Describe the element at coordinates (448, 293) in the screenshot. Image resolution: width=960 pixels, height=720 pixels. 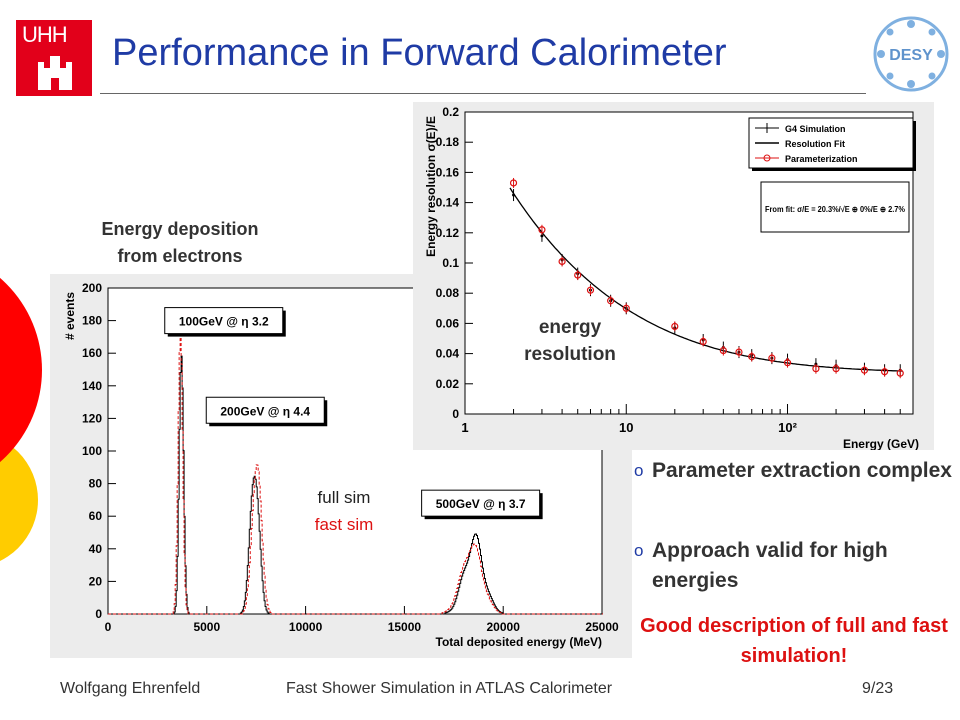
I see `y-tick-label: 0.08` at that location.